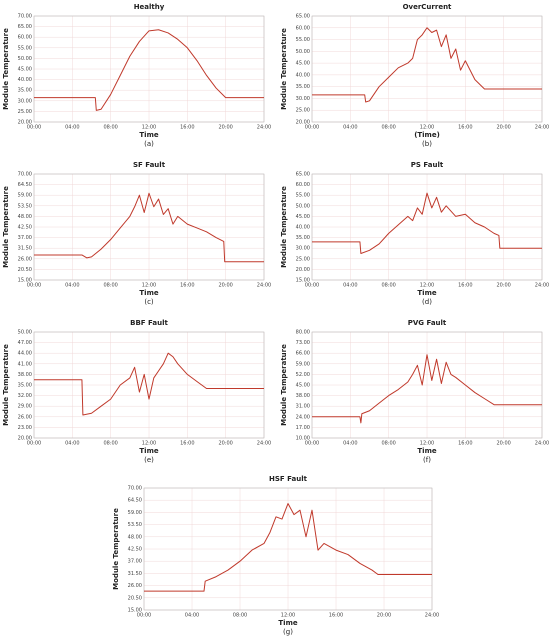 The image size is (550, 642). I want to click on y-tick-label: 10.00, so click(303, 439).